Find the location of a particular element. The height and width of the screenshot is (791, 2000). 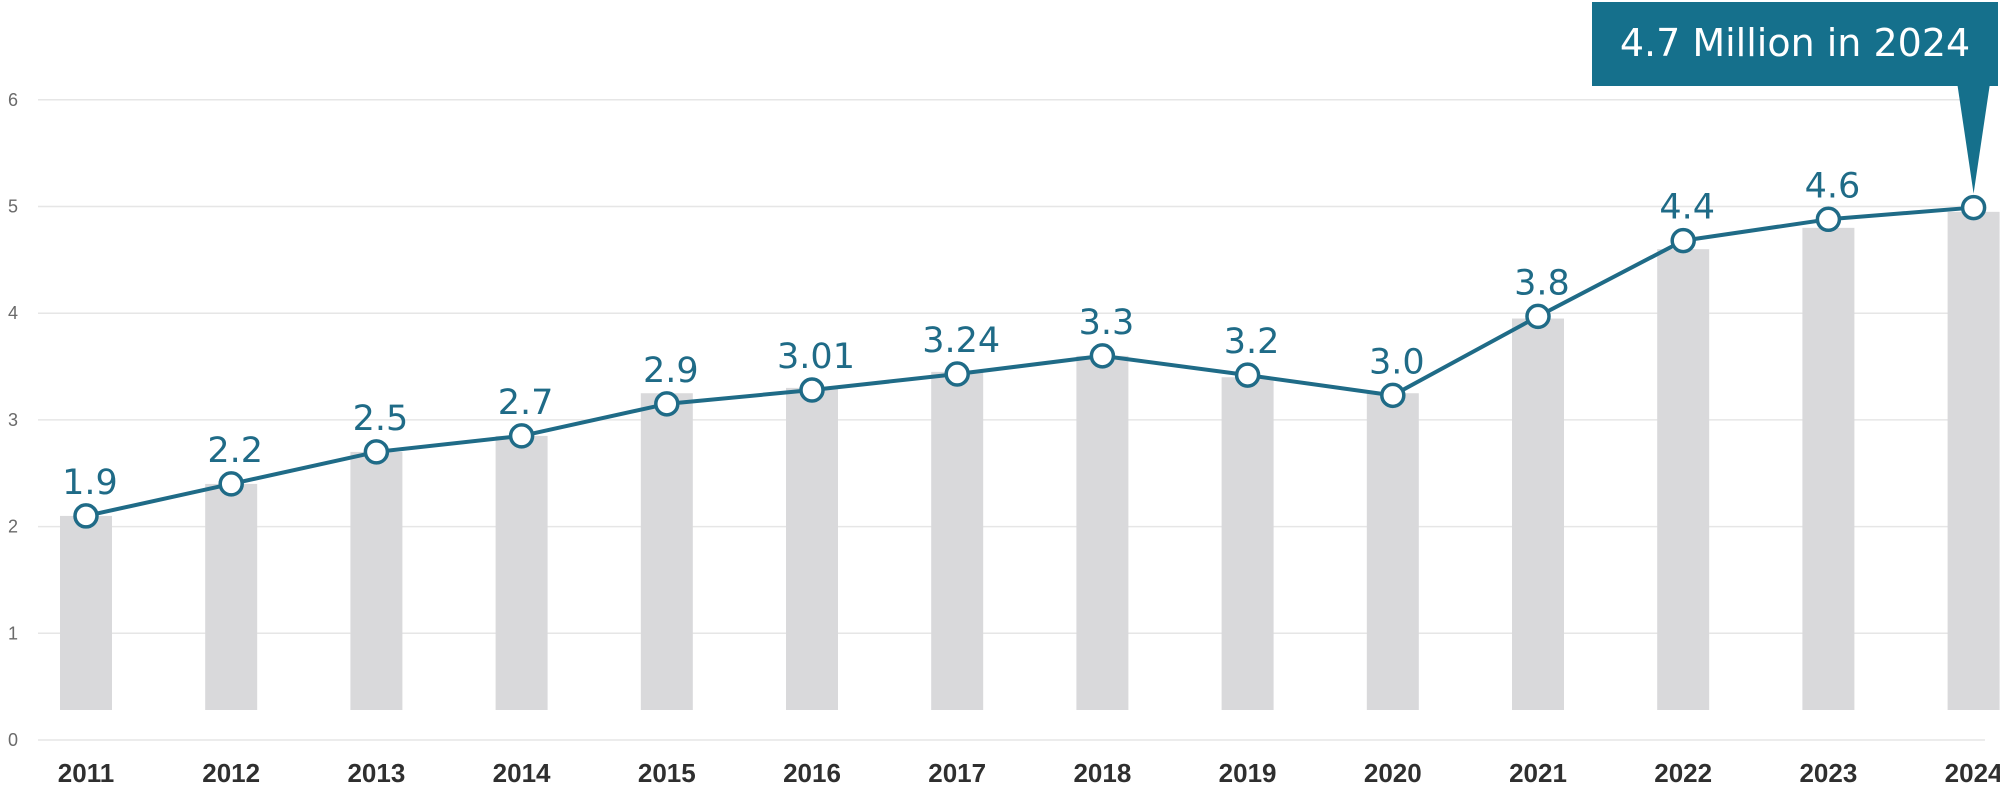

y-tick-label: 4 is located at coordinates (13, 313).